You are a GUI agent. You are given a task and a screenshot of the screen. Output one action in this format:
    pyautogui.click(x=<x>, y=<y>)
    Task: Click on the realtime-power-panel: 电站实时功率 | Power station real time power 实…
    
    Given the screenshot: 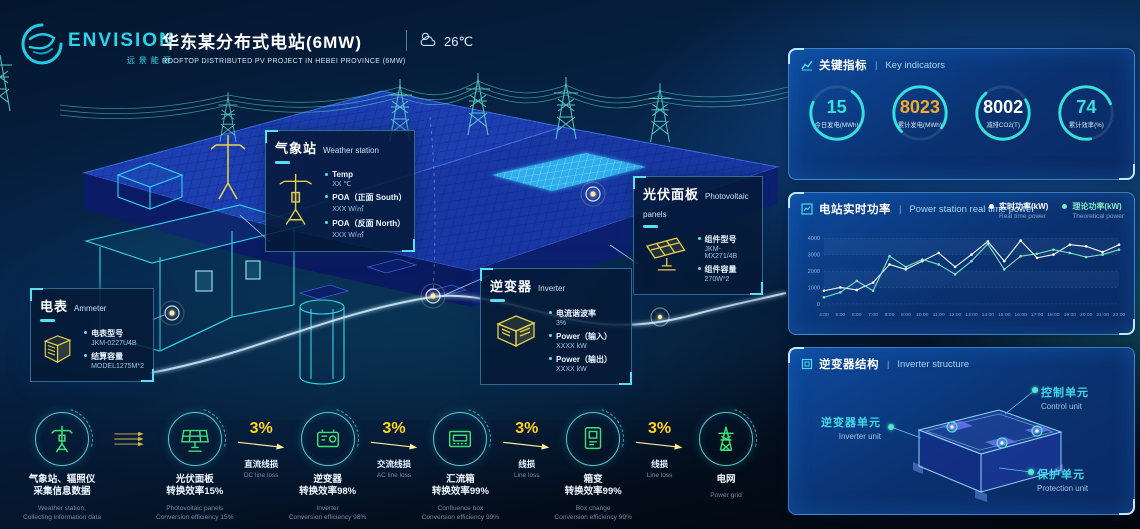 What is the action you would take?
    pyautogui.click(x=961, y=263)
    